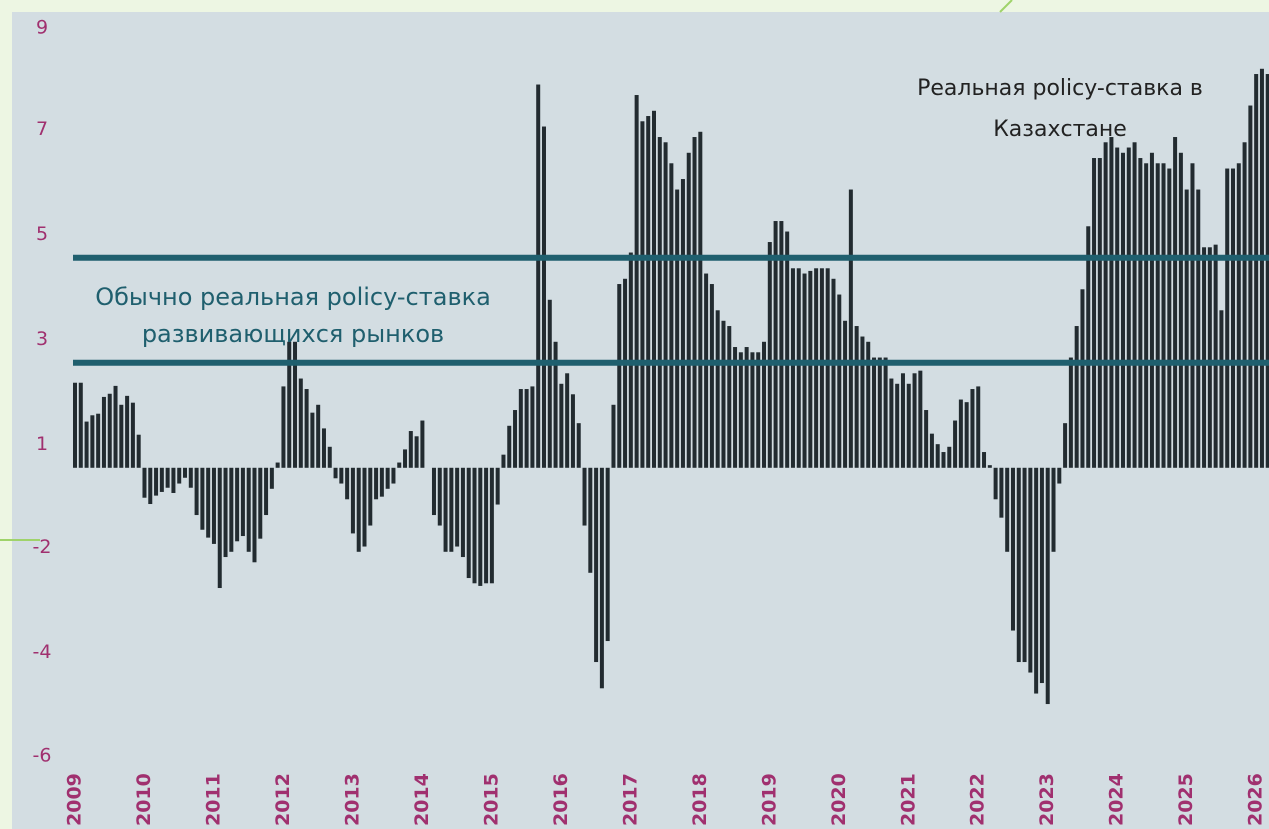 Image resolution: width=1269 pixels, height=829 pixels. Describe the element at coordinates (1060, 88) in the screenshot. I see `annotation: Реальная policy-ставка в` at that location.